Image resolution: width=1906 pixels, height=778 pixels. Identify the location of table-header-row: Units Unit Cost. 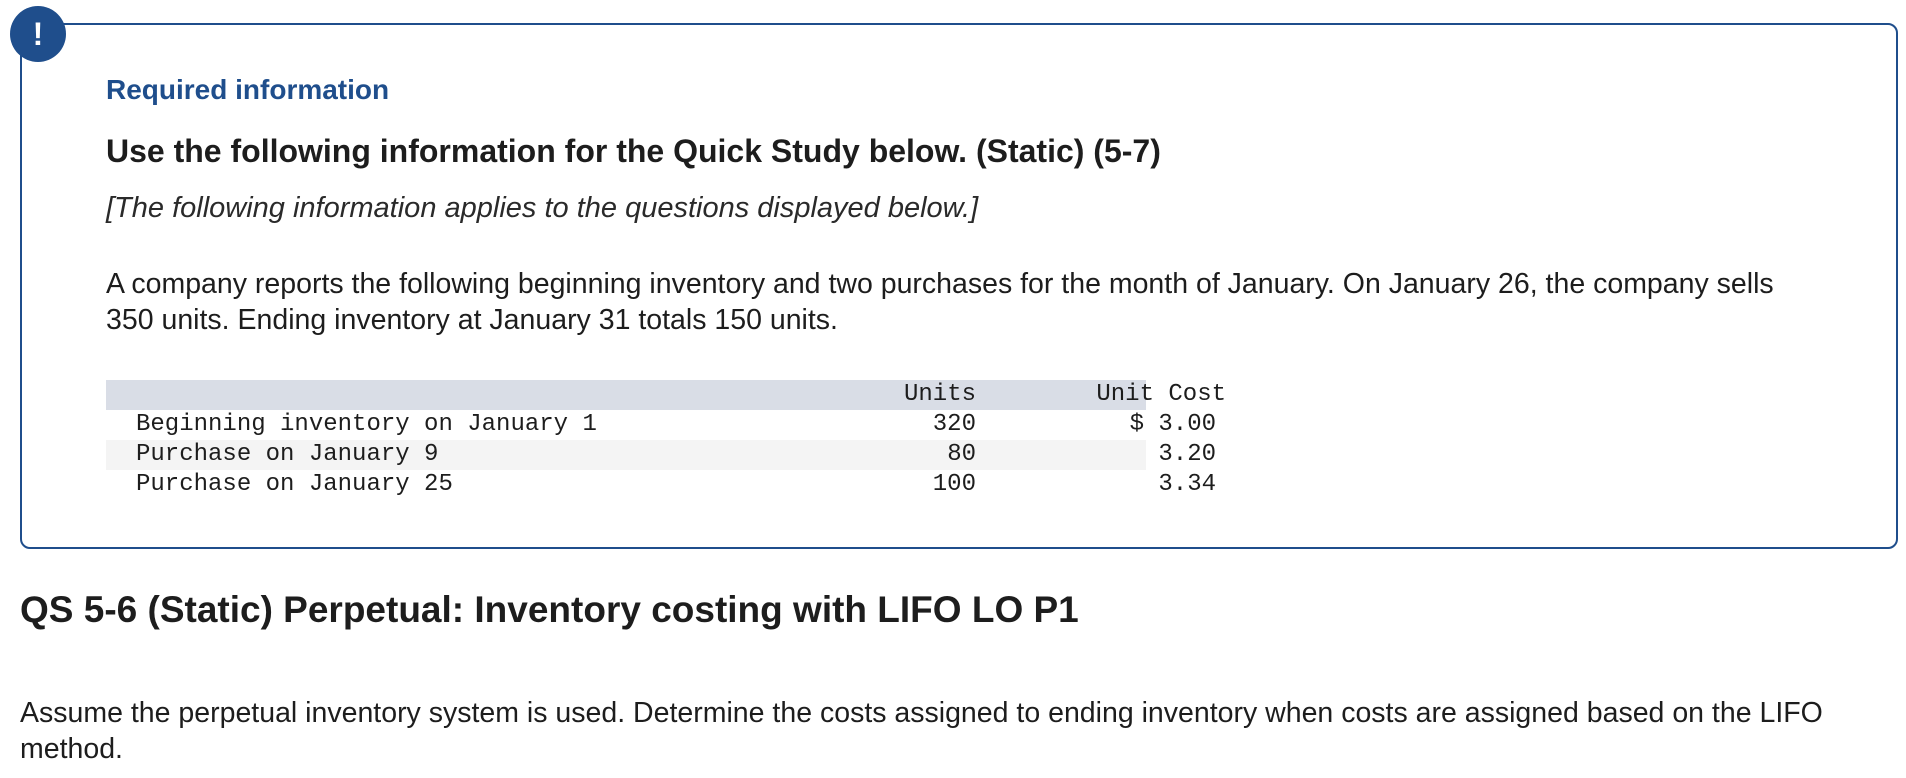
(666, 395).